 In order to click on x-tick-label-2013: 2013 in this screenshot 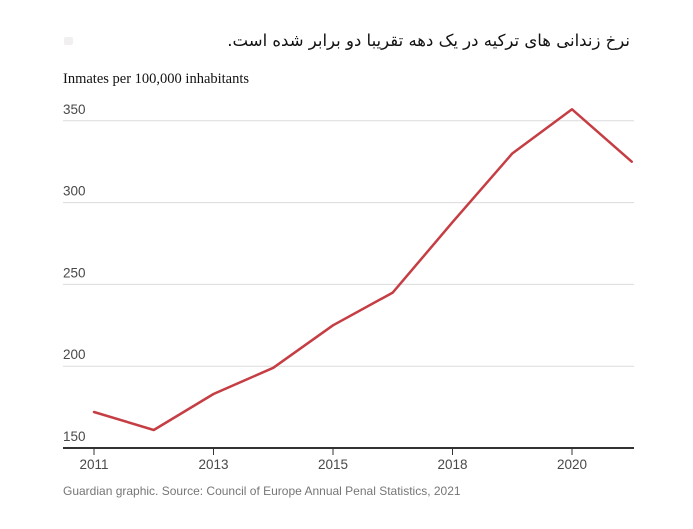, I will do `click(213, 464)`.